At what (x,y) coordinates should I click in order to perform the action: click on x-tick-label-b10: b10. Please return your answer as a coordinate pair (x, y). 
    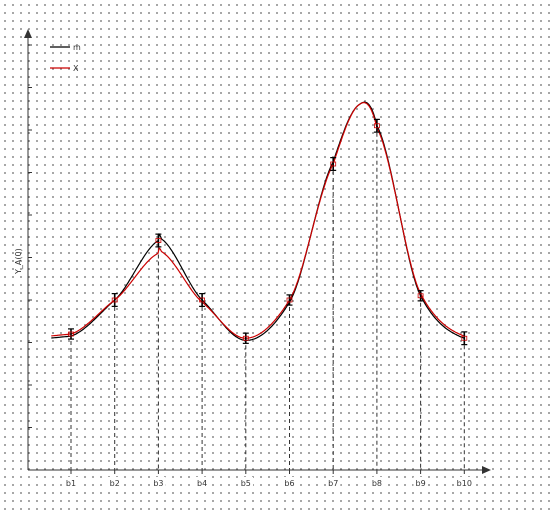
    Looking at the image, I should click on (464, 483).